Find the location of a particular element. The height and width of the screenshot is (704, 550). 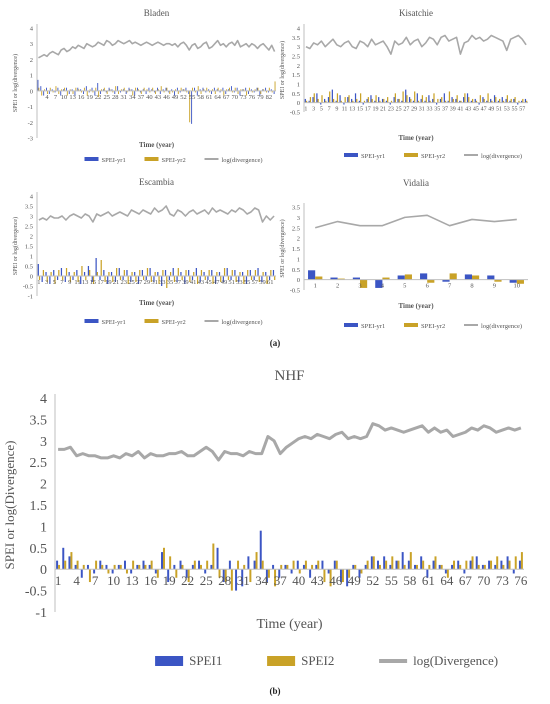

y-tick-label: 0.5 is located at coordinates (296, 270).